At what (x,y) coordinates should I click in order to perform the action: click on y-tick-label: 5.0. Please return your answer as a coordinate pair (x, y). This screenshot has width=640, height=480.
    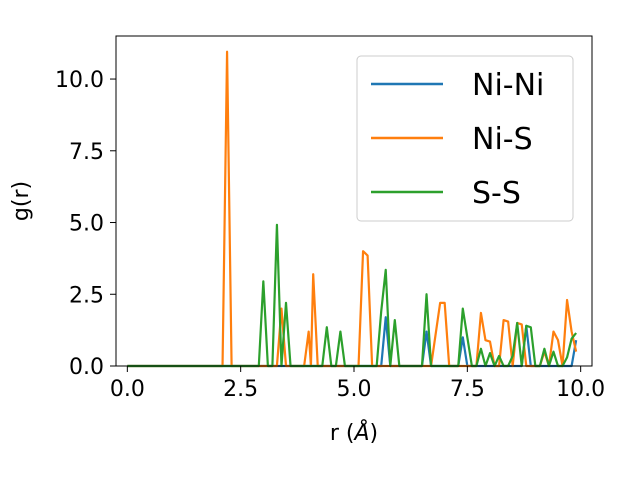
    Looking at the image, I should click on (86, 224).